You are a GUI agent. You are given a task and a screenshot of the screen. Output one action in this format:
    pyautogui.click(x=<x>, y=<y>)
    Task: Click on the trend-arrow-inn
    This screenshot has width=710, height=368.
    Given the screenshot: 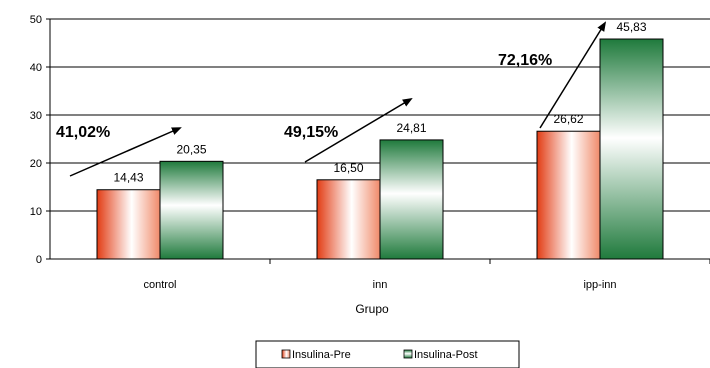 What is the action you would take?
    pyautogui.click(x=358, y=130)
    